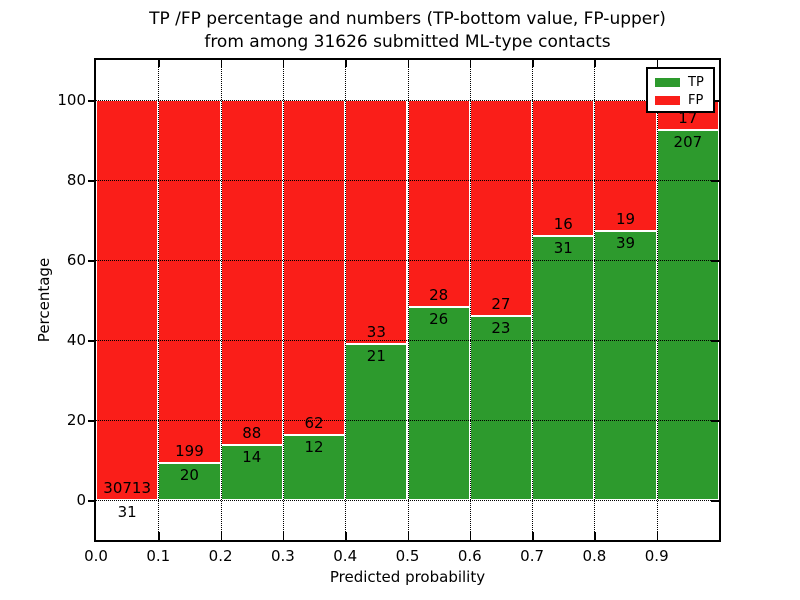 Image resolution: width=800 pixels, height=600 pixels. Describe the element at coordinates (252, 433) in the screenshot. I see `fp-count-label: 88` at that location.